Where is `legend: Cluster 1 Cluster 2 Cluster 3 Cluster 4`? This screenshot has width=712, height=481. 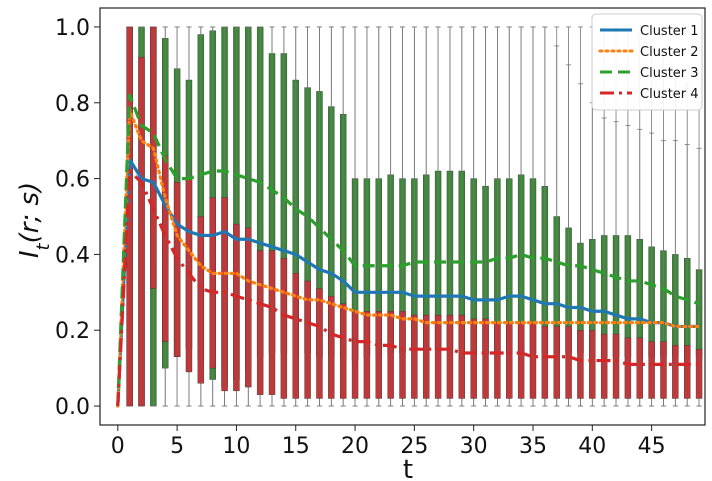 legend: Cluster 1 Cluster 2 Cluster 3 Cluster 4 is located at coordinates (647, 62).